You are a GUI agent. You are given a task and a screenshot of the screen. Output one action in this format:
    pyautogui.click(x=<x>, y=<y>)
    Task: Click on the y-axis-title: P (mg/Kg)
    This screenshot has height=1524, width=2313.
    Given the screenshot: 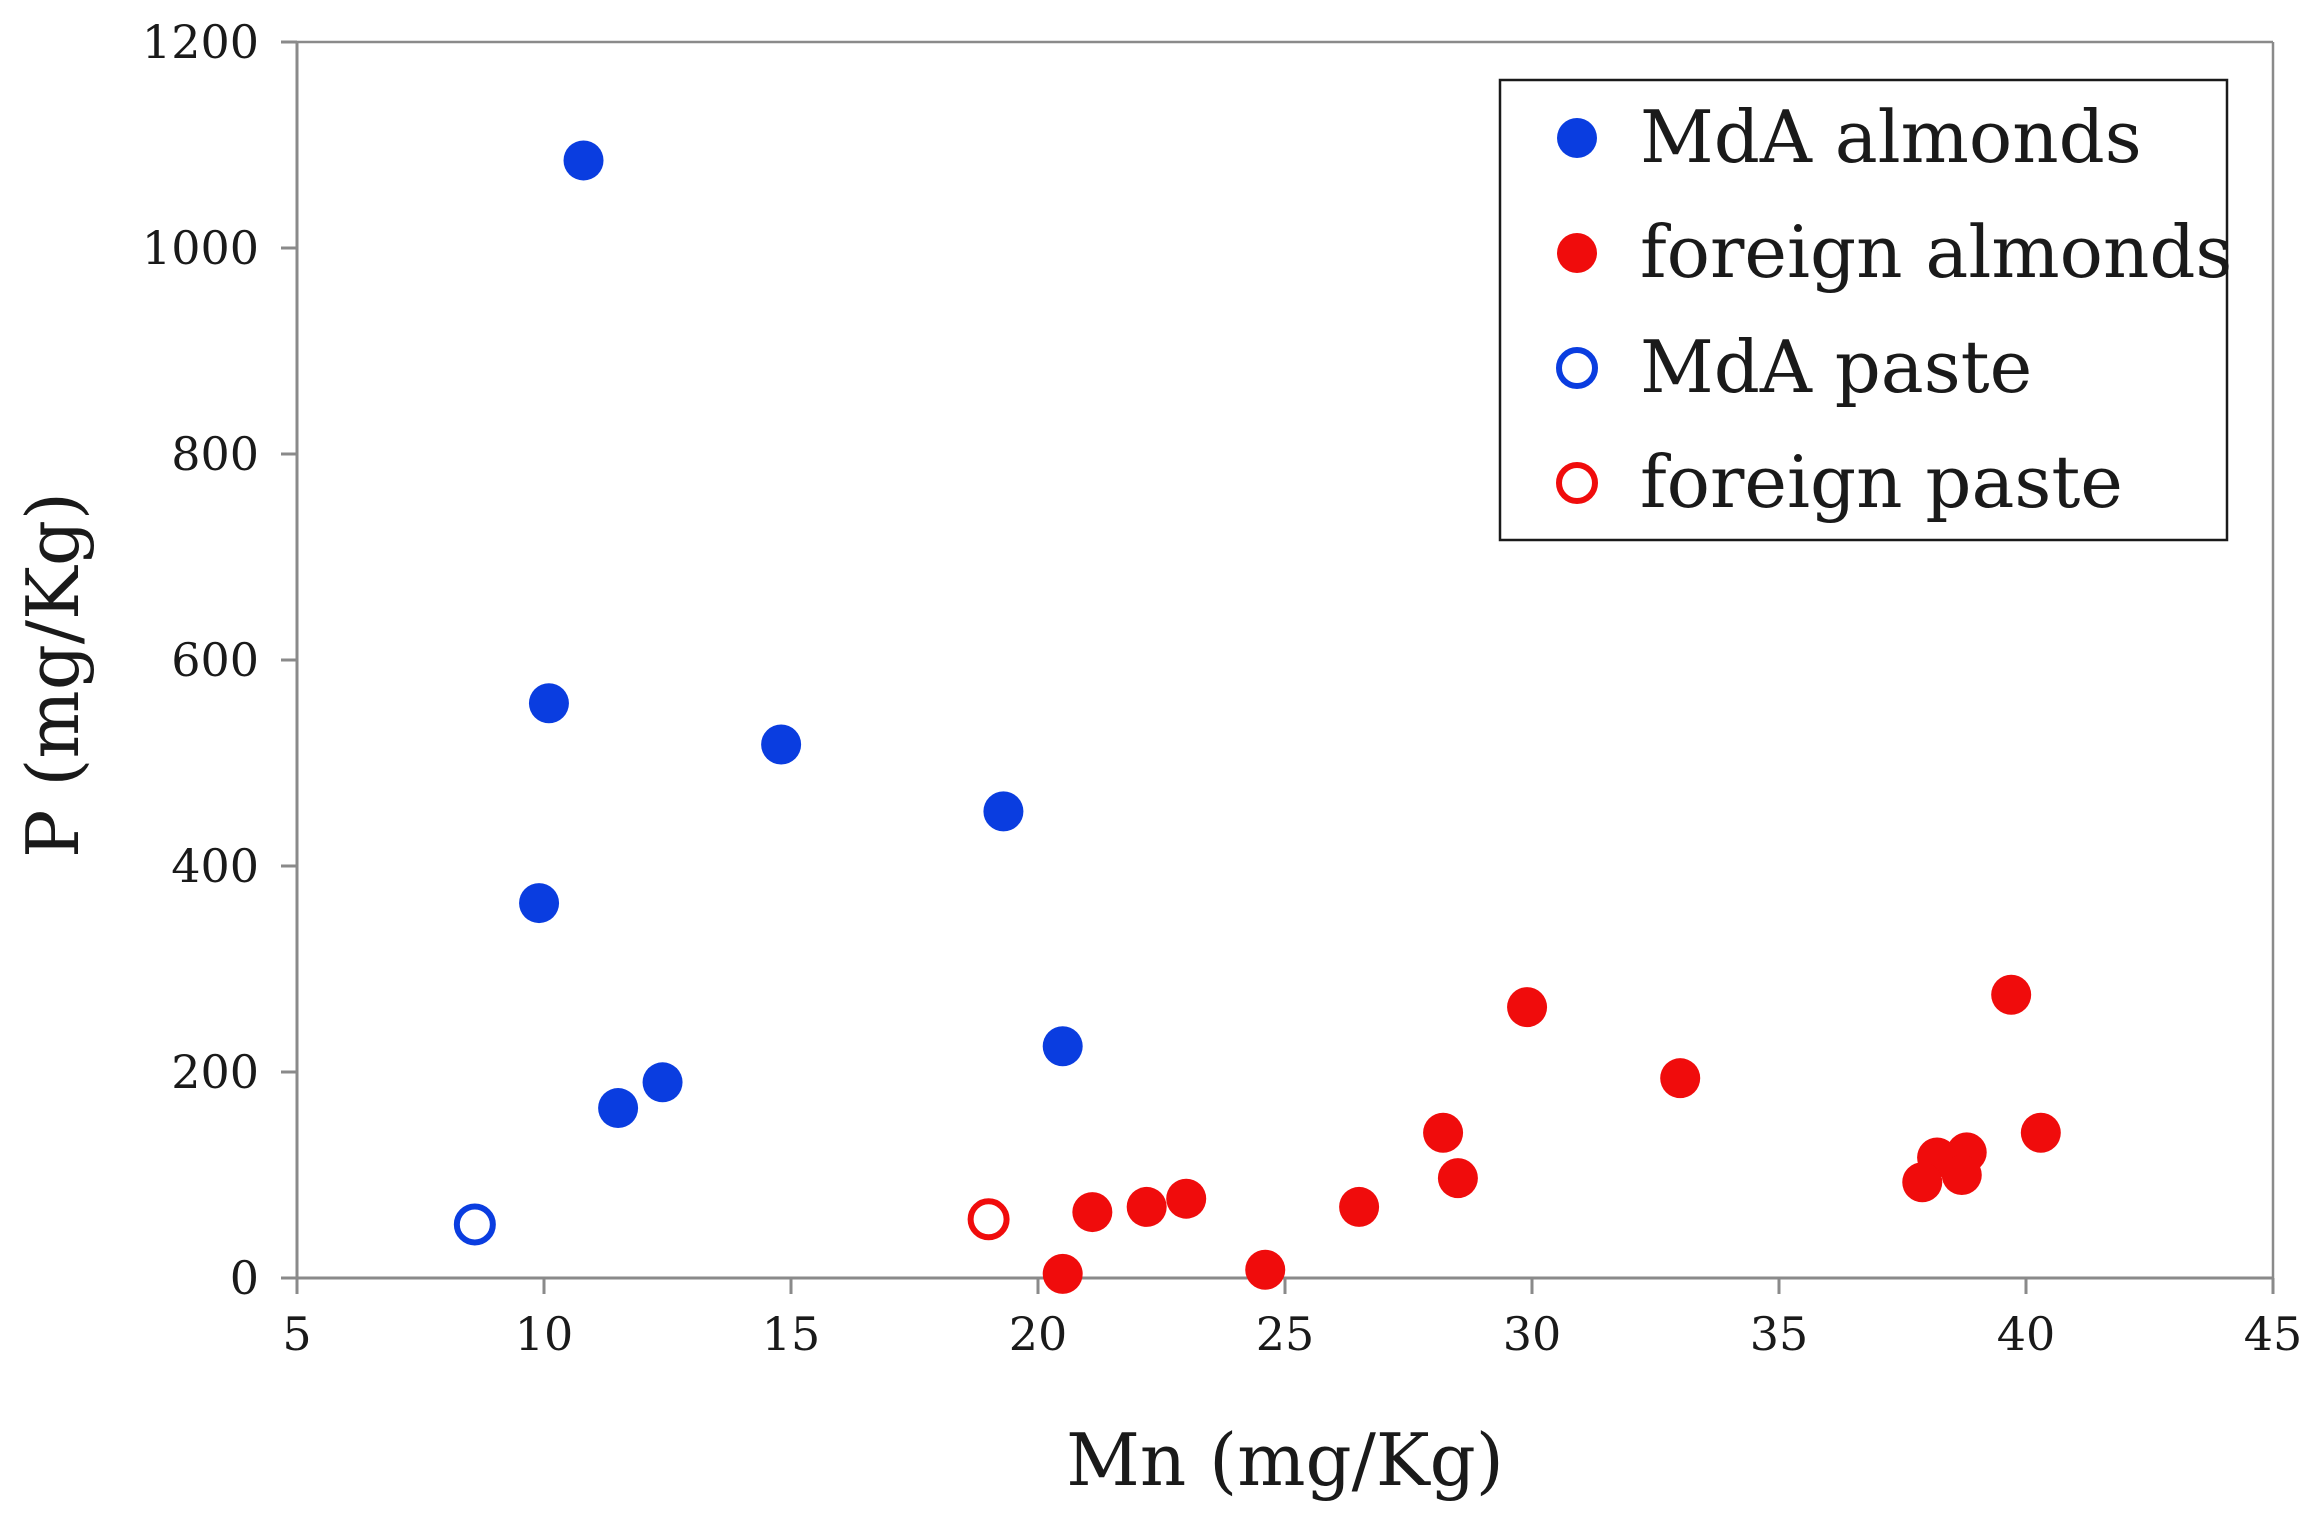 What is the action you would take?
    pyautogui.click(x=53, y=675)
    